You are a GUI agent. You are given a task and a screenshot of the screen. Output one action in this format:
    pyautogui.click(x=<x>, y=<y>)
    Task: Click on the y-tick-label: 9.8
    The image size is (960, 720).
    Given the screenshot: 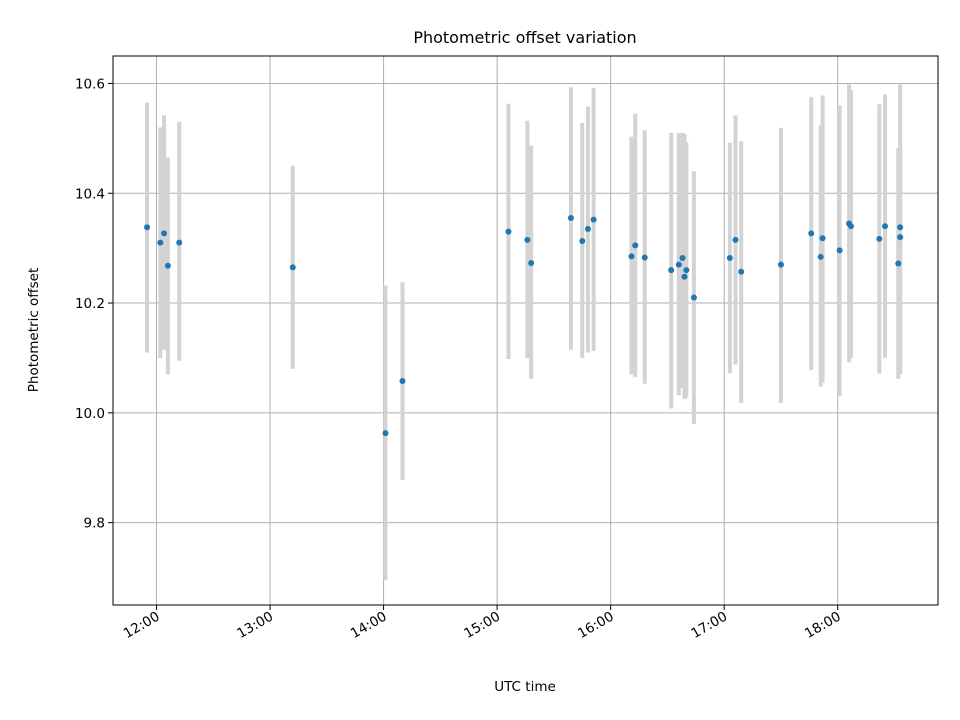 What is the action you would take?
    pyautogui.click(x=94, y=524)
    